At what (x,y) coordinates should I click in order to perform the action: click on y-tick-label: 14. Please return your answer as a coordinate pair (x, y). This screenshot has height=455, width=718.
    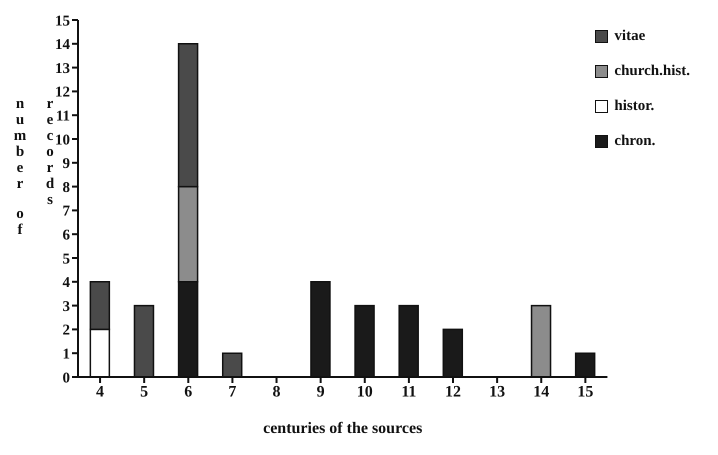
    Looking at the image, I should click on (62, 45).